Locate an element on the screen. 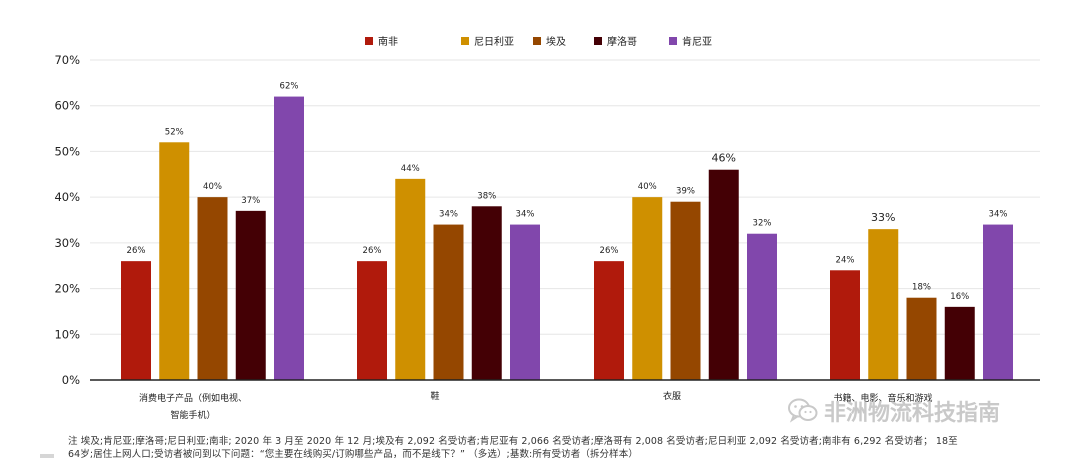 The width and height of the screenshot is (1080, 460). data-label: 24% is located at coordinates (845, 260).